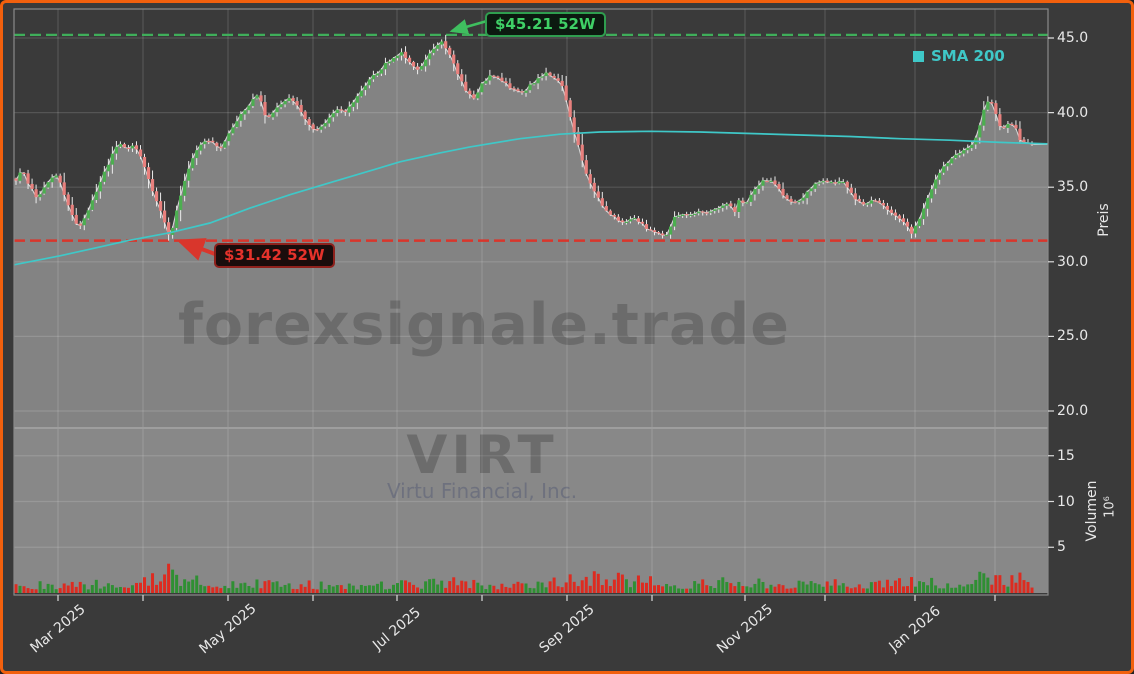 The height and width of the screenshot is (674, 1134). Describe the element at coordinates (1073, 38) in the screenshot. I see `price-tick-label: 45.0` at that location.